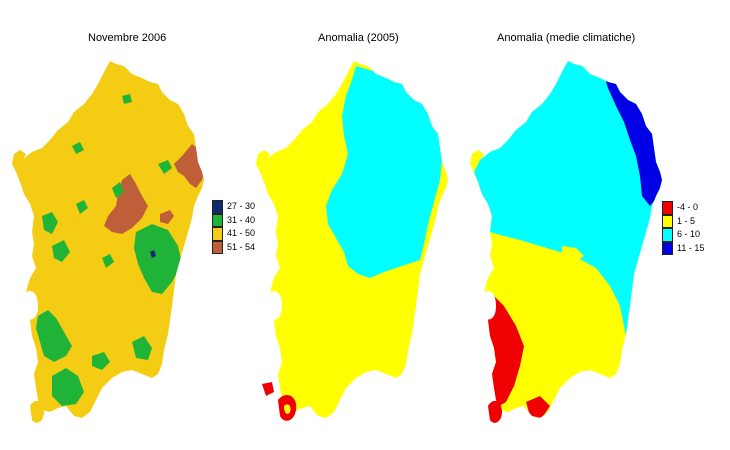  Describe the element at coordinates (566, 38) in the screenshot. I see `panel-3-title: Anomalia (medie climatiche)` at that location.